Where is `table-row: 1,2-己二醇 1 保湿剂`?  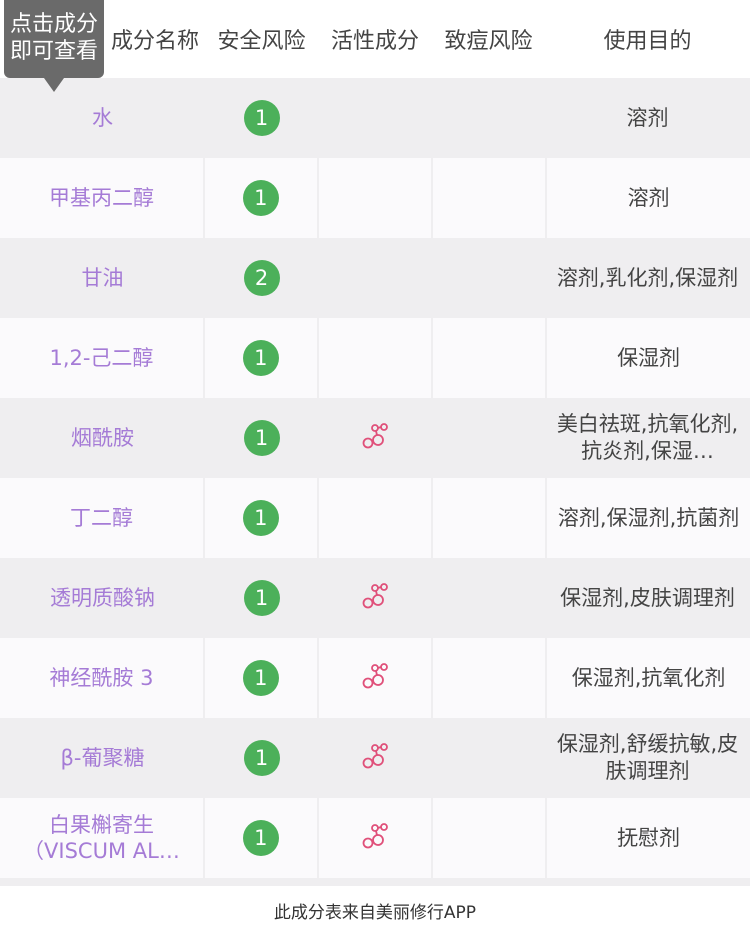
table-row: 1,2-己二醇 1 保湿剂 is located at coordinates (375, 358).